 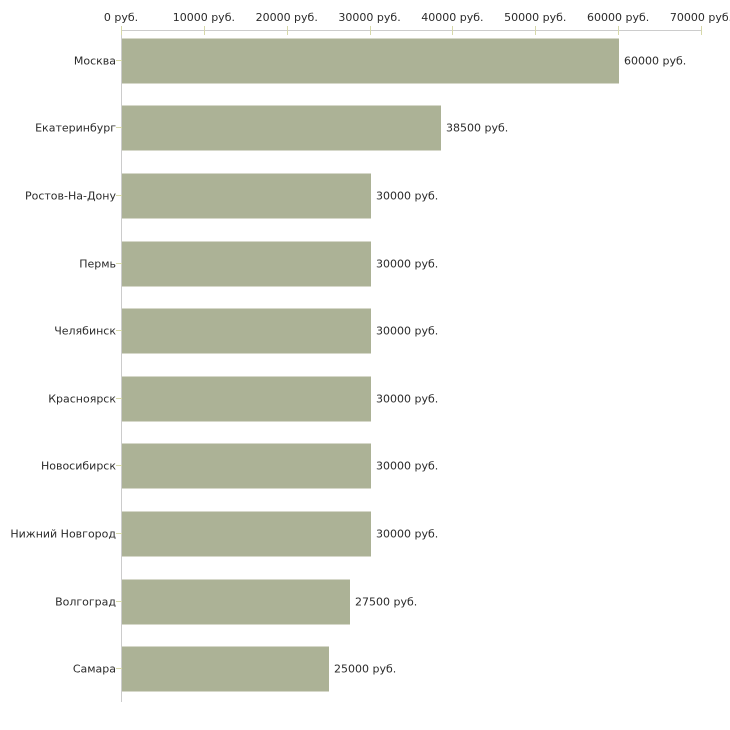 What do you see at coordinates (477, 128) in the screenshot?
I see `value-label: 38500 руб.` at bounding box center [477, 128].